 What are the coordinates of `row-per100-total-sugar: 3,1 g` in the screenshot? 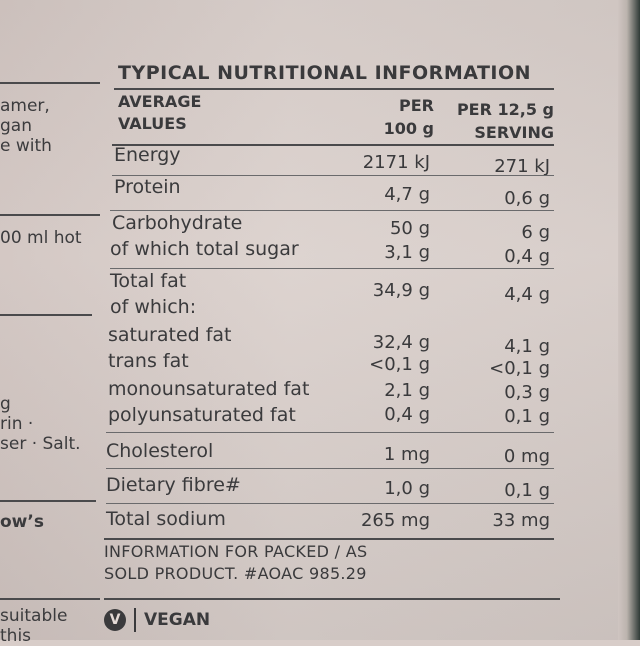 It's located at (407, 252).